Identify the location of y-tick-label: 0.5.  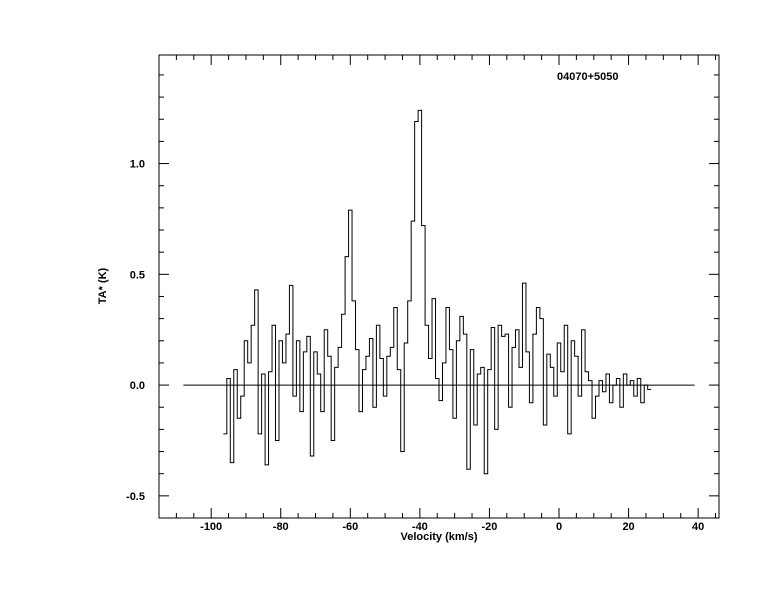
(137, 275).